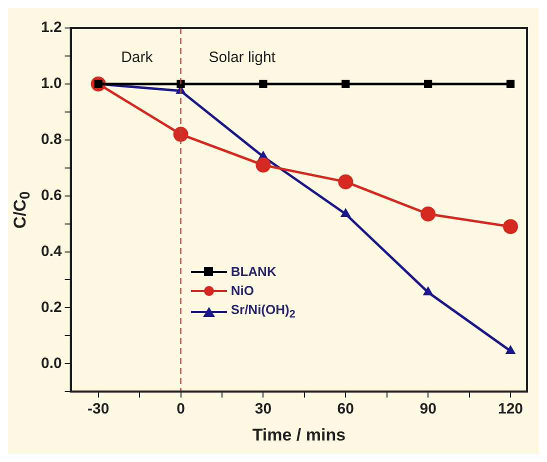 Image resolution: width=547 pixels, height=462 pixels. Describe the element at coordinates (242, 290) in the screenshot. I see `legend-label: NiO` at that location.